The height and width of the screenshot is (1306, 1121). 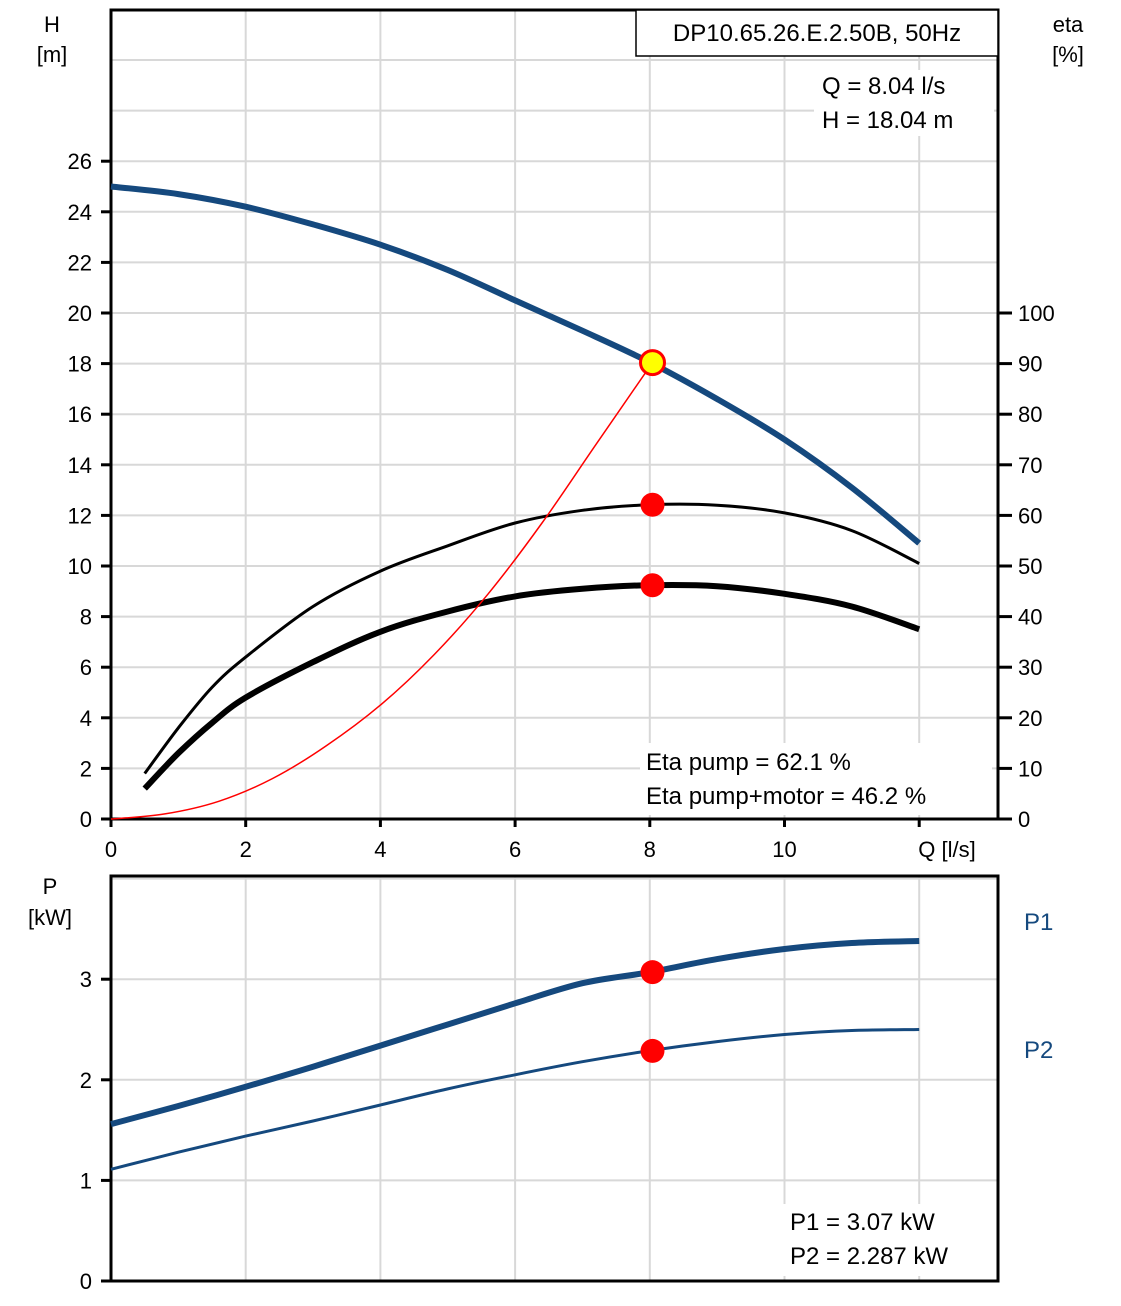 I want to click on y2-tick-label: 70, so click(x=1030, y=465).